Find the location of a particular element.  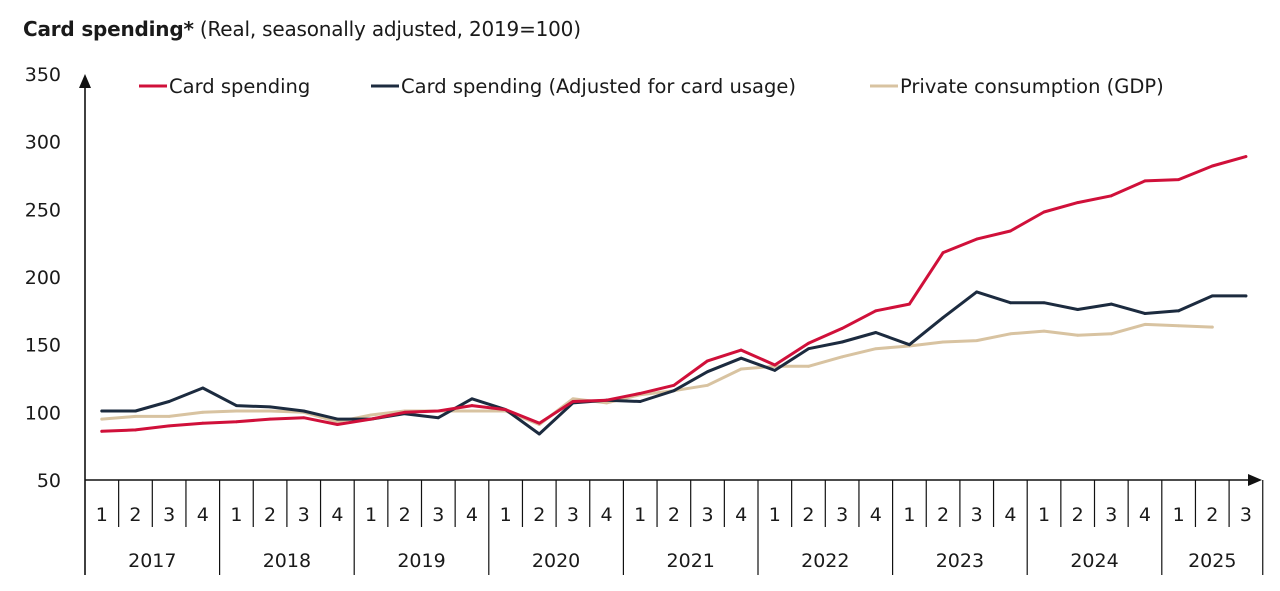

y-axis-ticks: 350 300 250 200 150 100 50 is located at coordinates (43, 278).